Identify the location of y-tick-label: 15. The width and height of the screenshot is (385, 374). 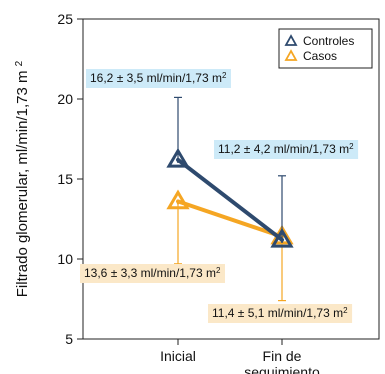
(65, 179).